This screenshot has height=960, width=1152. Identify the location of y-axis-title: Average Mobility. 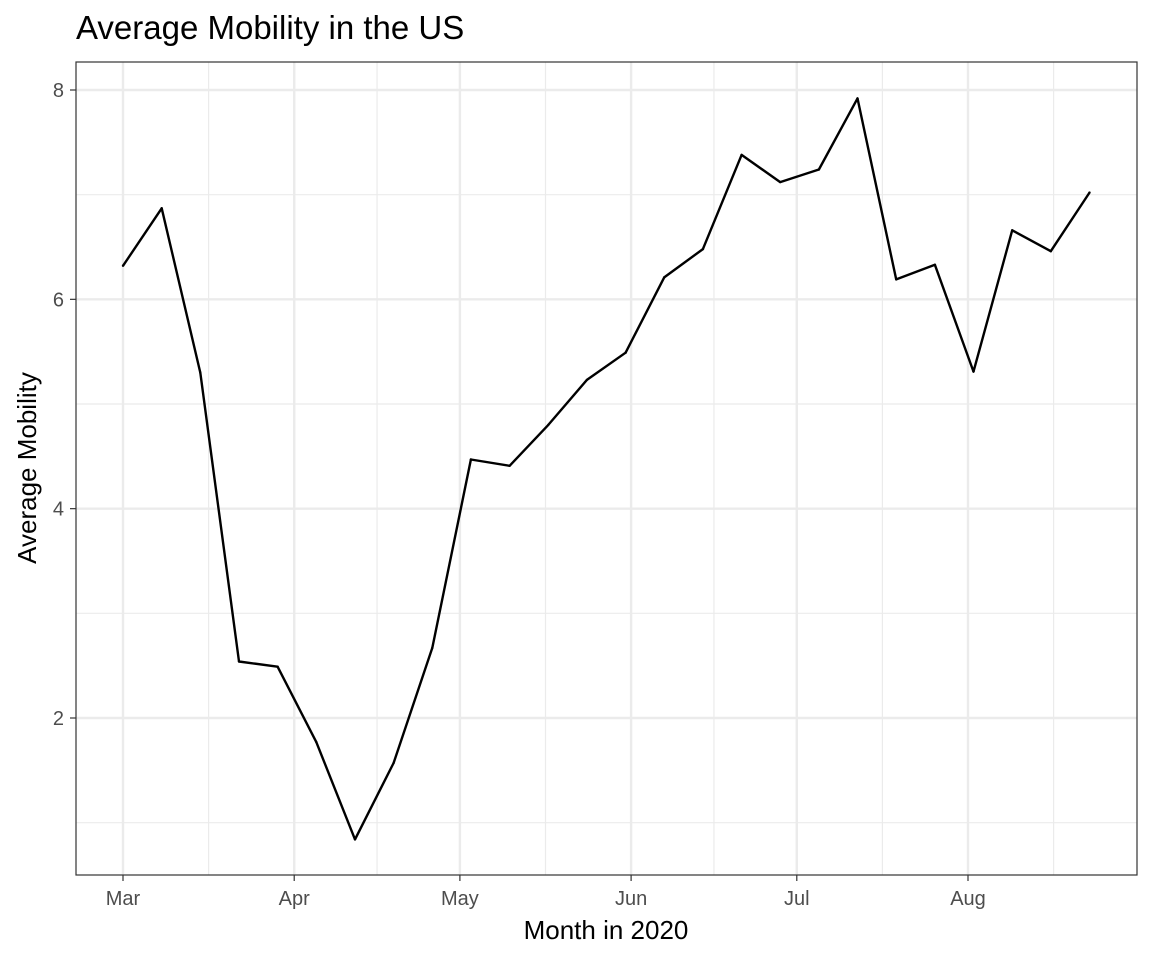
(27, 468).